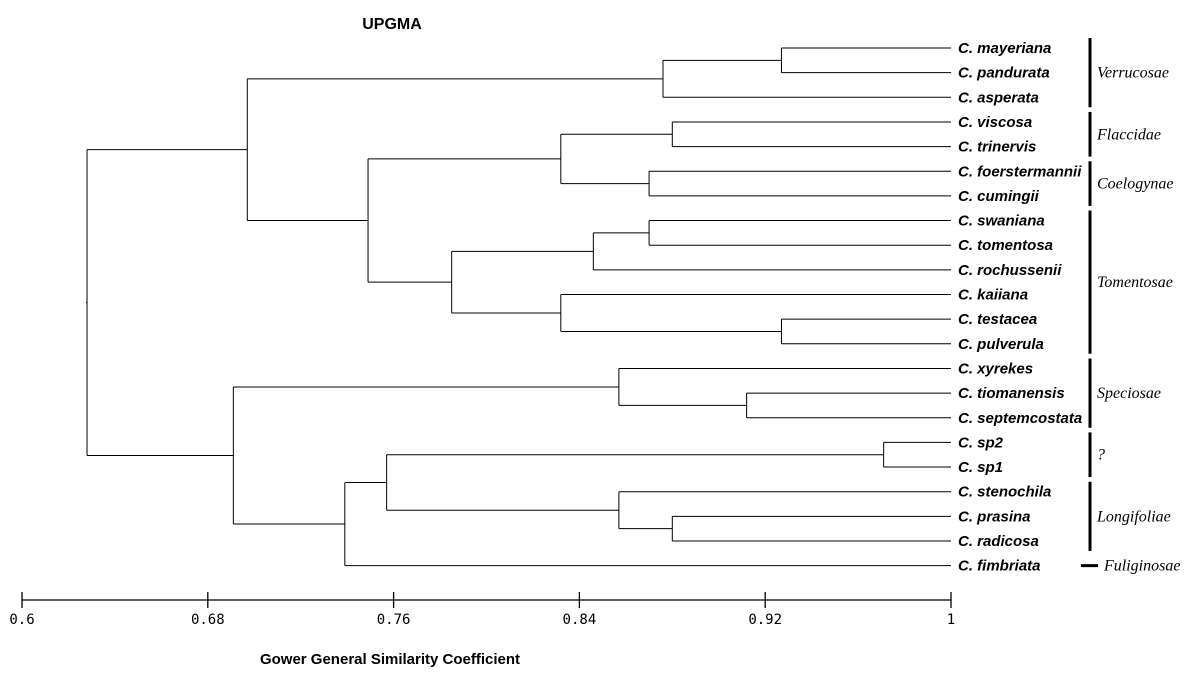 Image resolution: width=1195 pixels, height=682 pixels. I want to click on leaf-label: C. kaiiana, so click(993, 295).